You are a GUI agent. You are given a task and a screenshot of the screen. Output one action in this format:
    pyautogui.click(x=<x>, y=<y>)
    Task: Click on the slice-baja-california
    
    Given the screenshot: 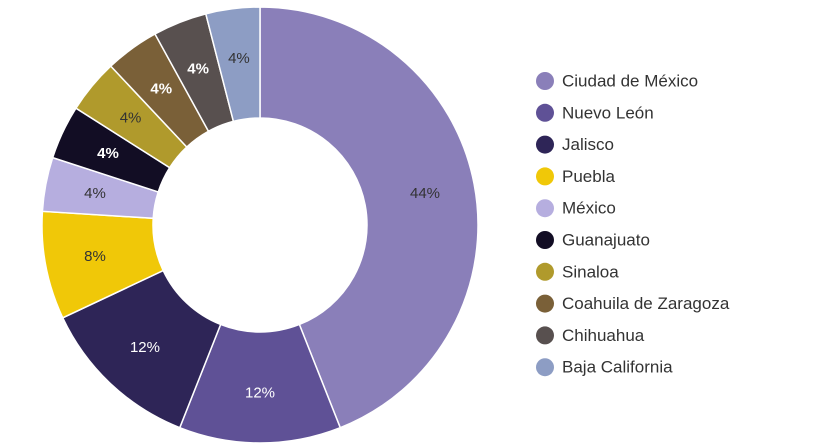 What is the action you would take?
    pyautogui.click(x=232, y=64)
    